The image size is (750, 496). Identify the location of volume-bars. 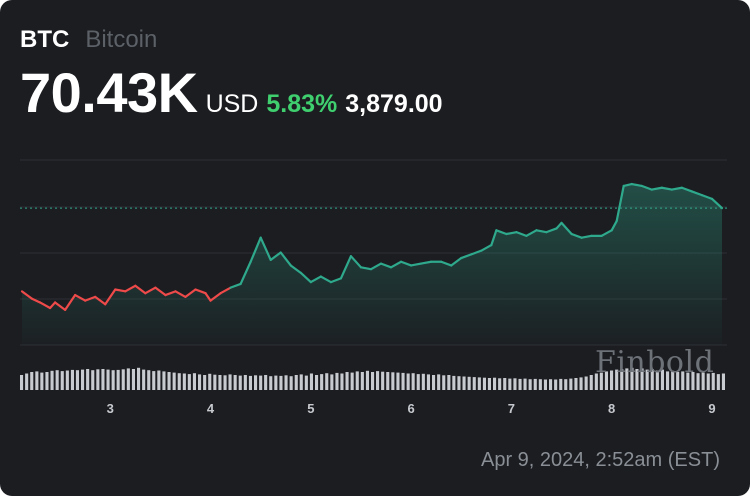
(372, 378).